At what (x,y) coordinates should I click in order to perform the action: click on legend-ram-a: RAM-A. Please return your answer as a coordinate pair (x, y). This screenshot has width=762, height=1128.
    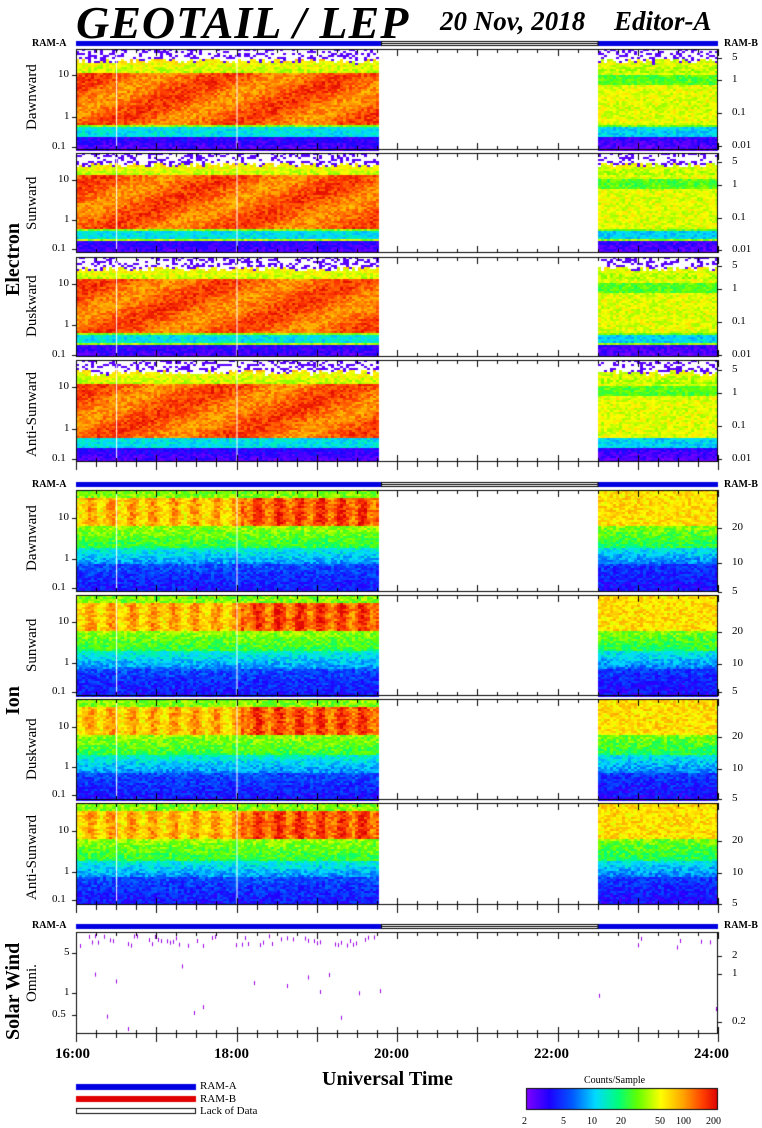
    Looking at the image, I should click on (218, 1086).